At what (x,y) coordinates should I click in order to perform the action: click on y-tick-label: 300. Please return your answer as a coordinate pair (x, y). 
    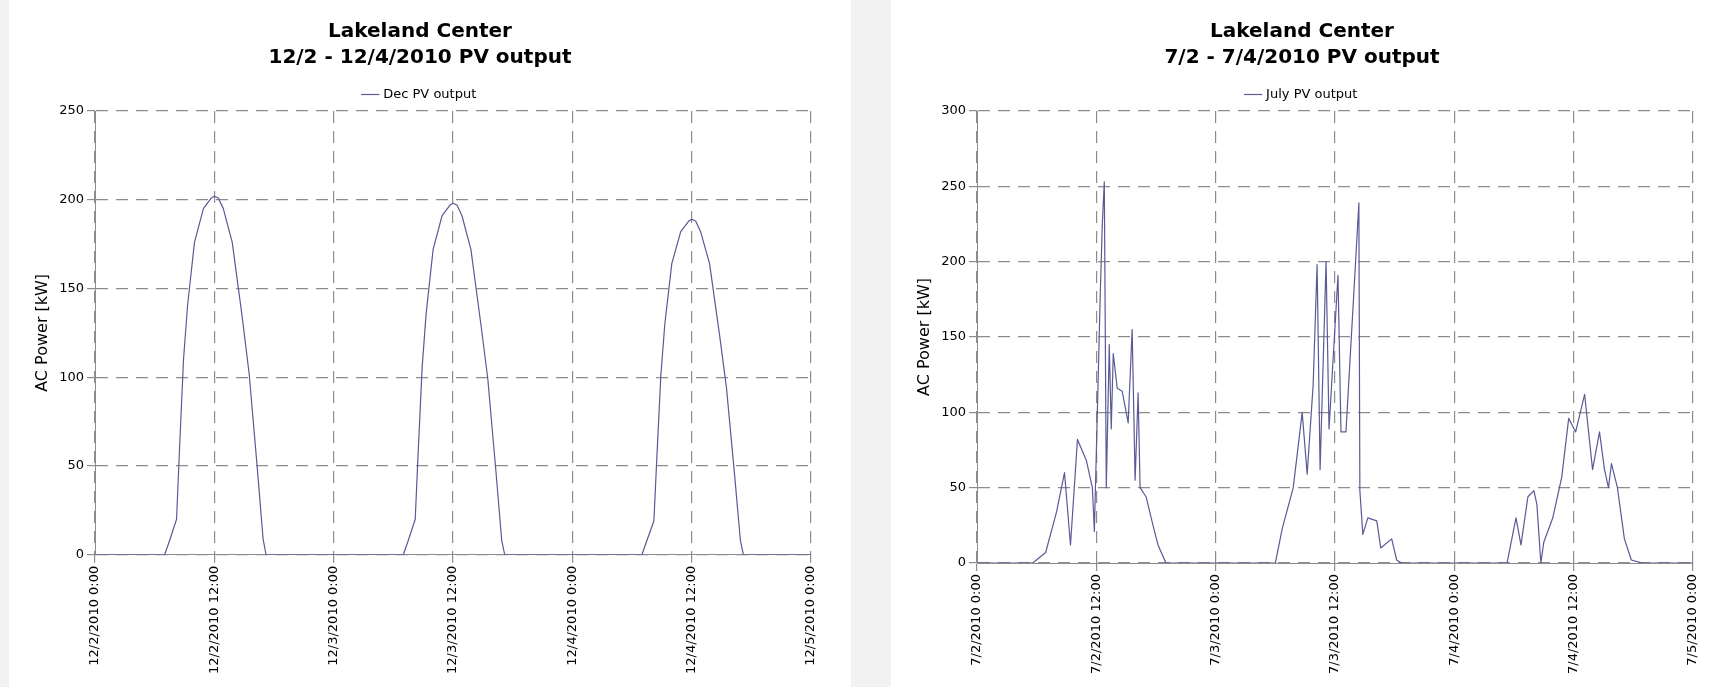
    Looking at the image, I should click on (954, 110).